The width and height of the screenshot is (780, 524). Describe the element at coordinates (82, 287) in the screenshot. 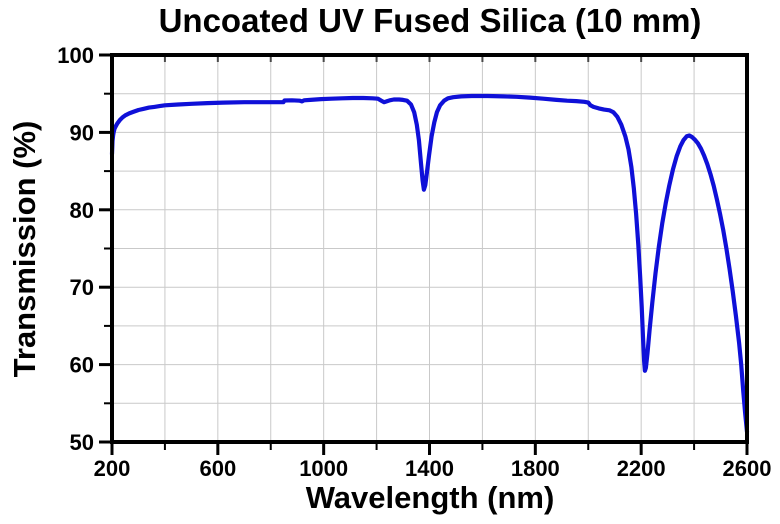

I see `y-tick-label: 70` at that location.